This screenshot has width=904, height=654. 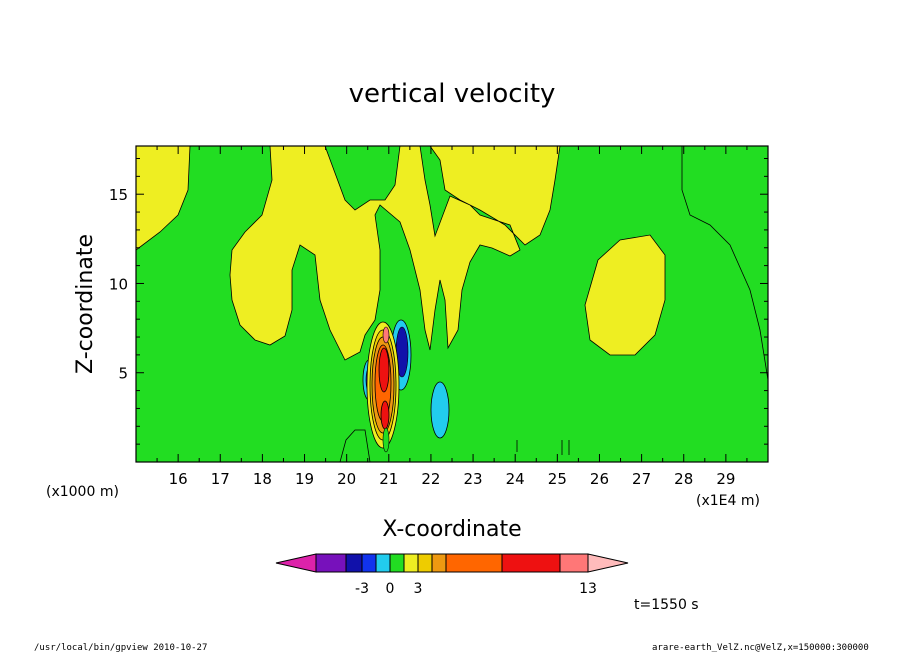 What do you see at coordinates (85, 304) in the screenshot?
I see `y-axis-label: Z-coordinate` at bounding box center [85, 304].